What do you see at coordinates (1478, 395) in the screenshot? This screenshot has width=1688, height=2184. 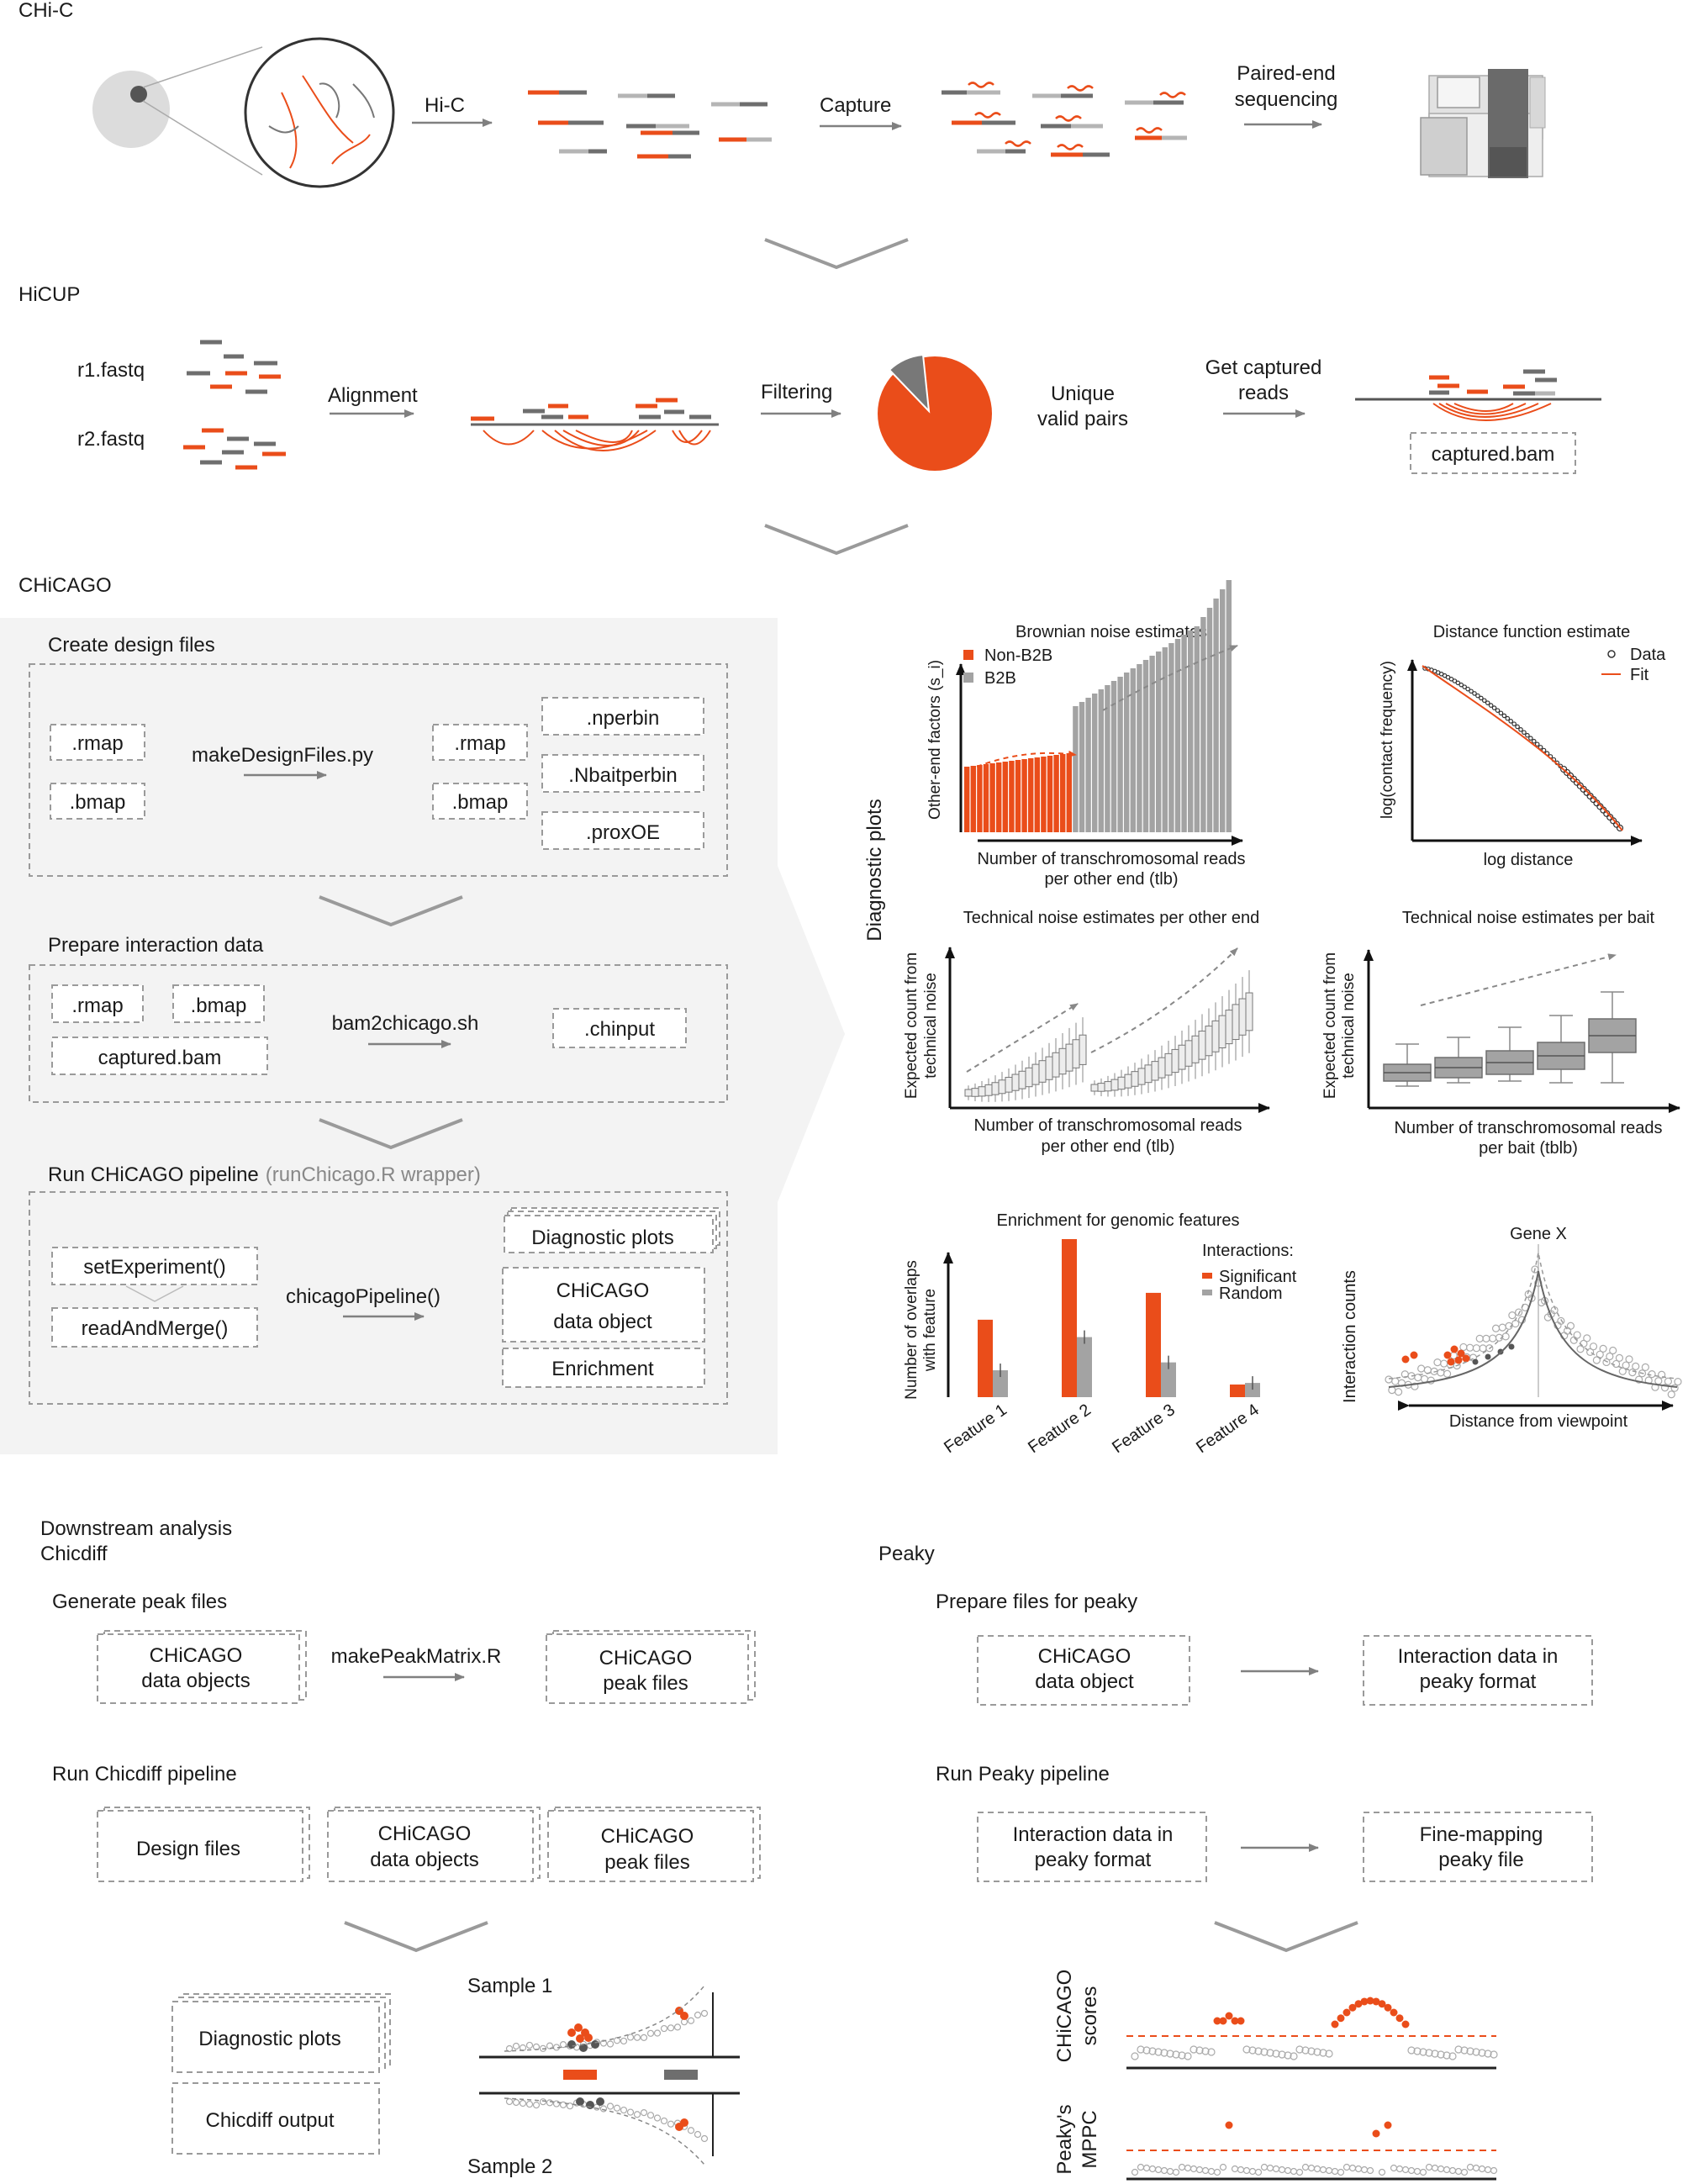 I see `captured-reads` at bounding box center [1478, 395].